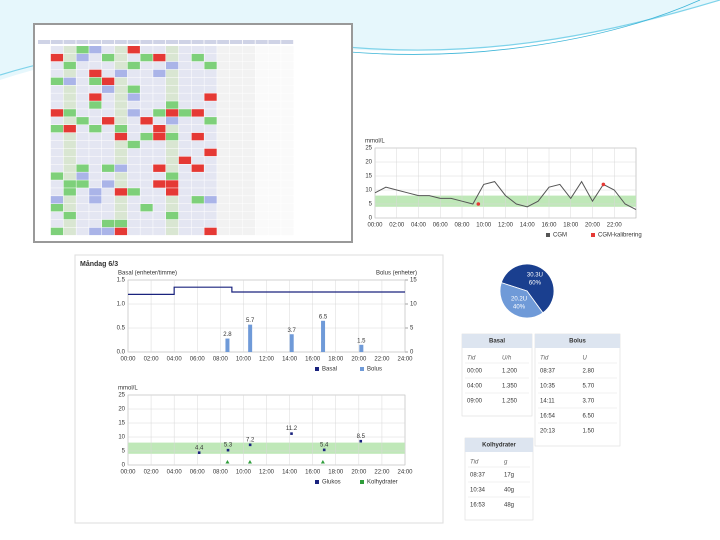  Describe the element at coordinates (577, 390) in the screenshot. I see `table-box` at that location.